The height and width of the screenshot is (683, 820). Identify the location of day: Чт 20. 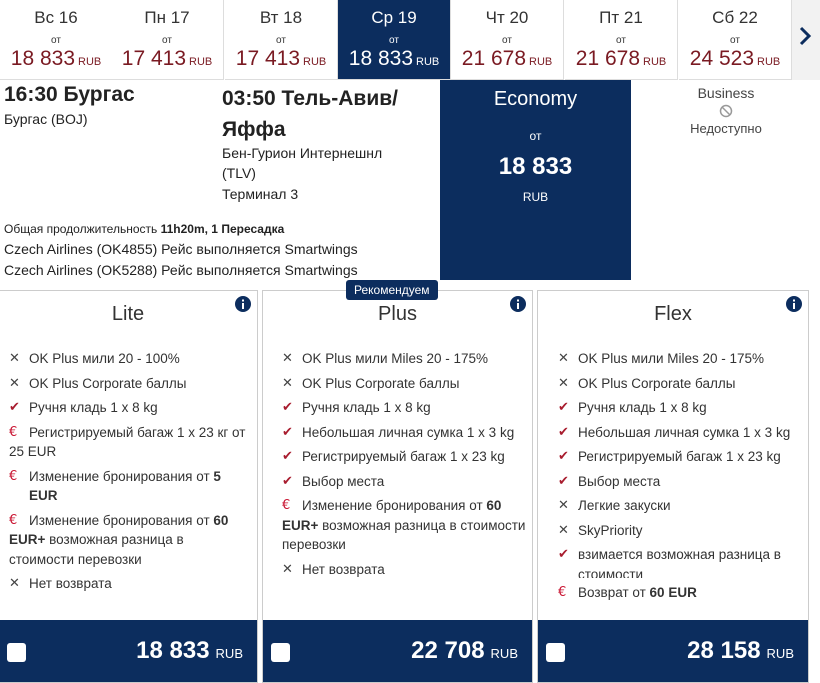
(507, 17).